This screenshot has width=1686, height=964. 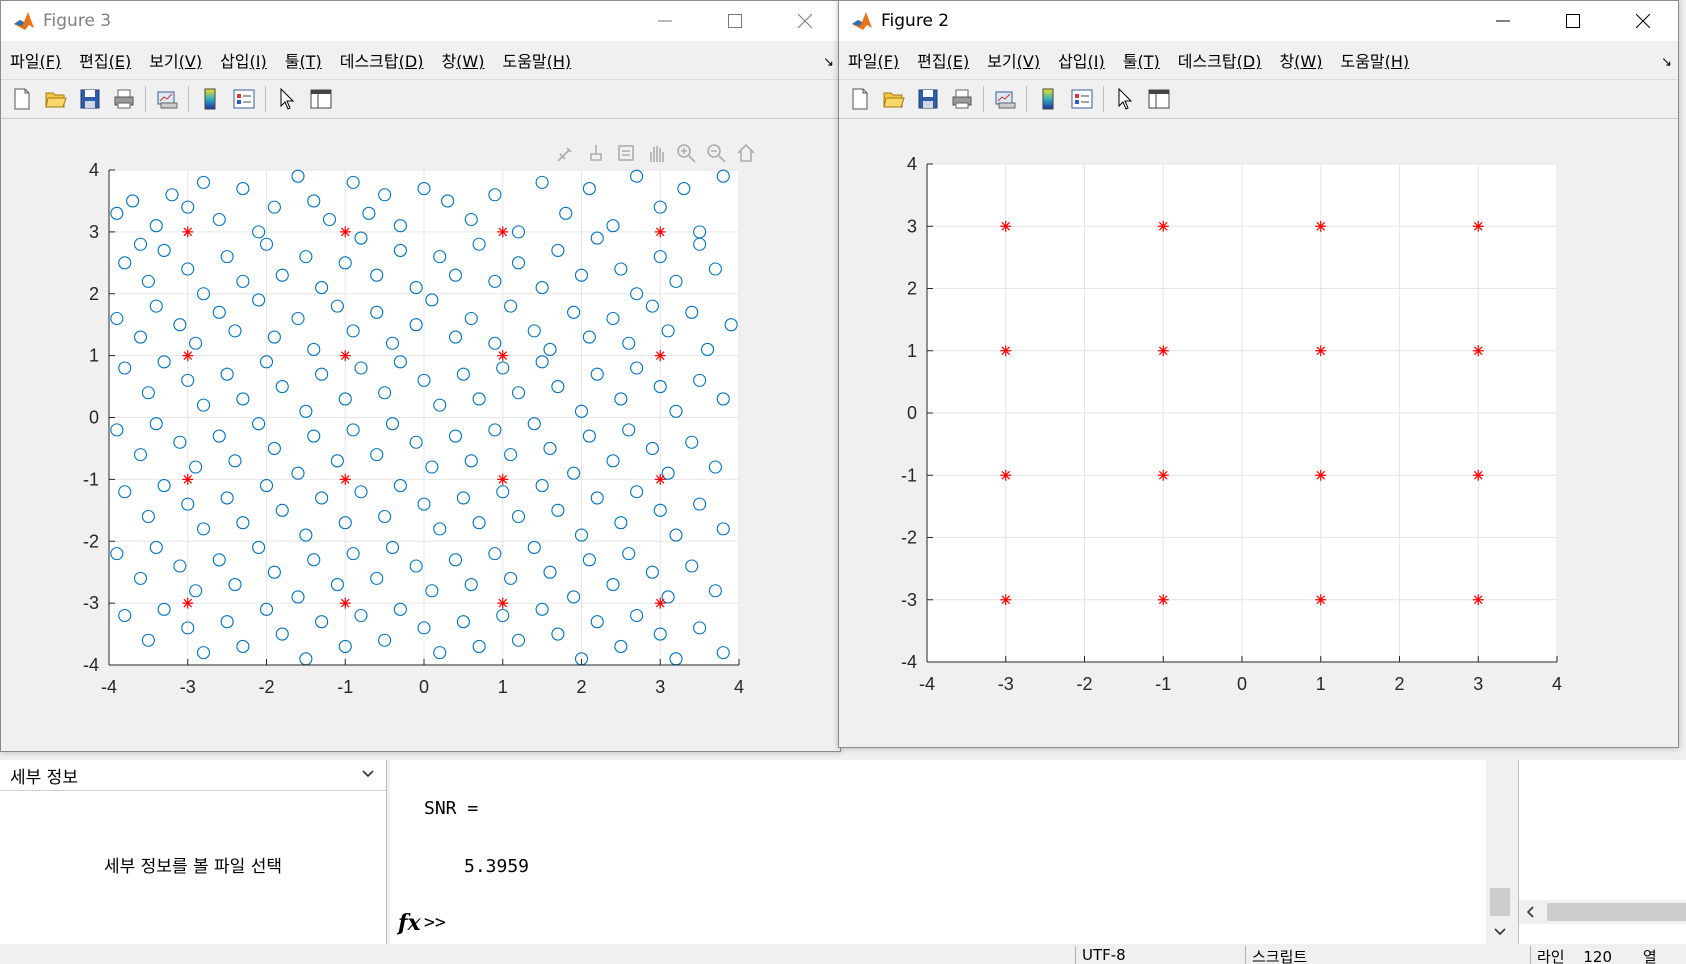 I want to click on menu-item-label: 보기, so click(x=1002, y=61).